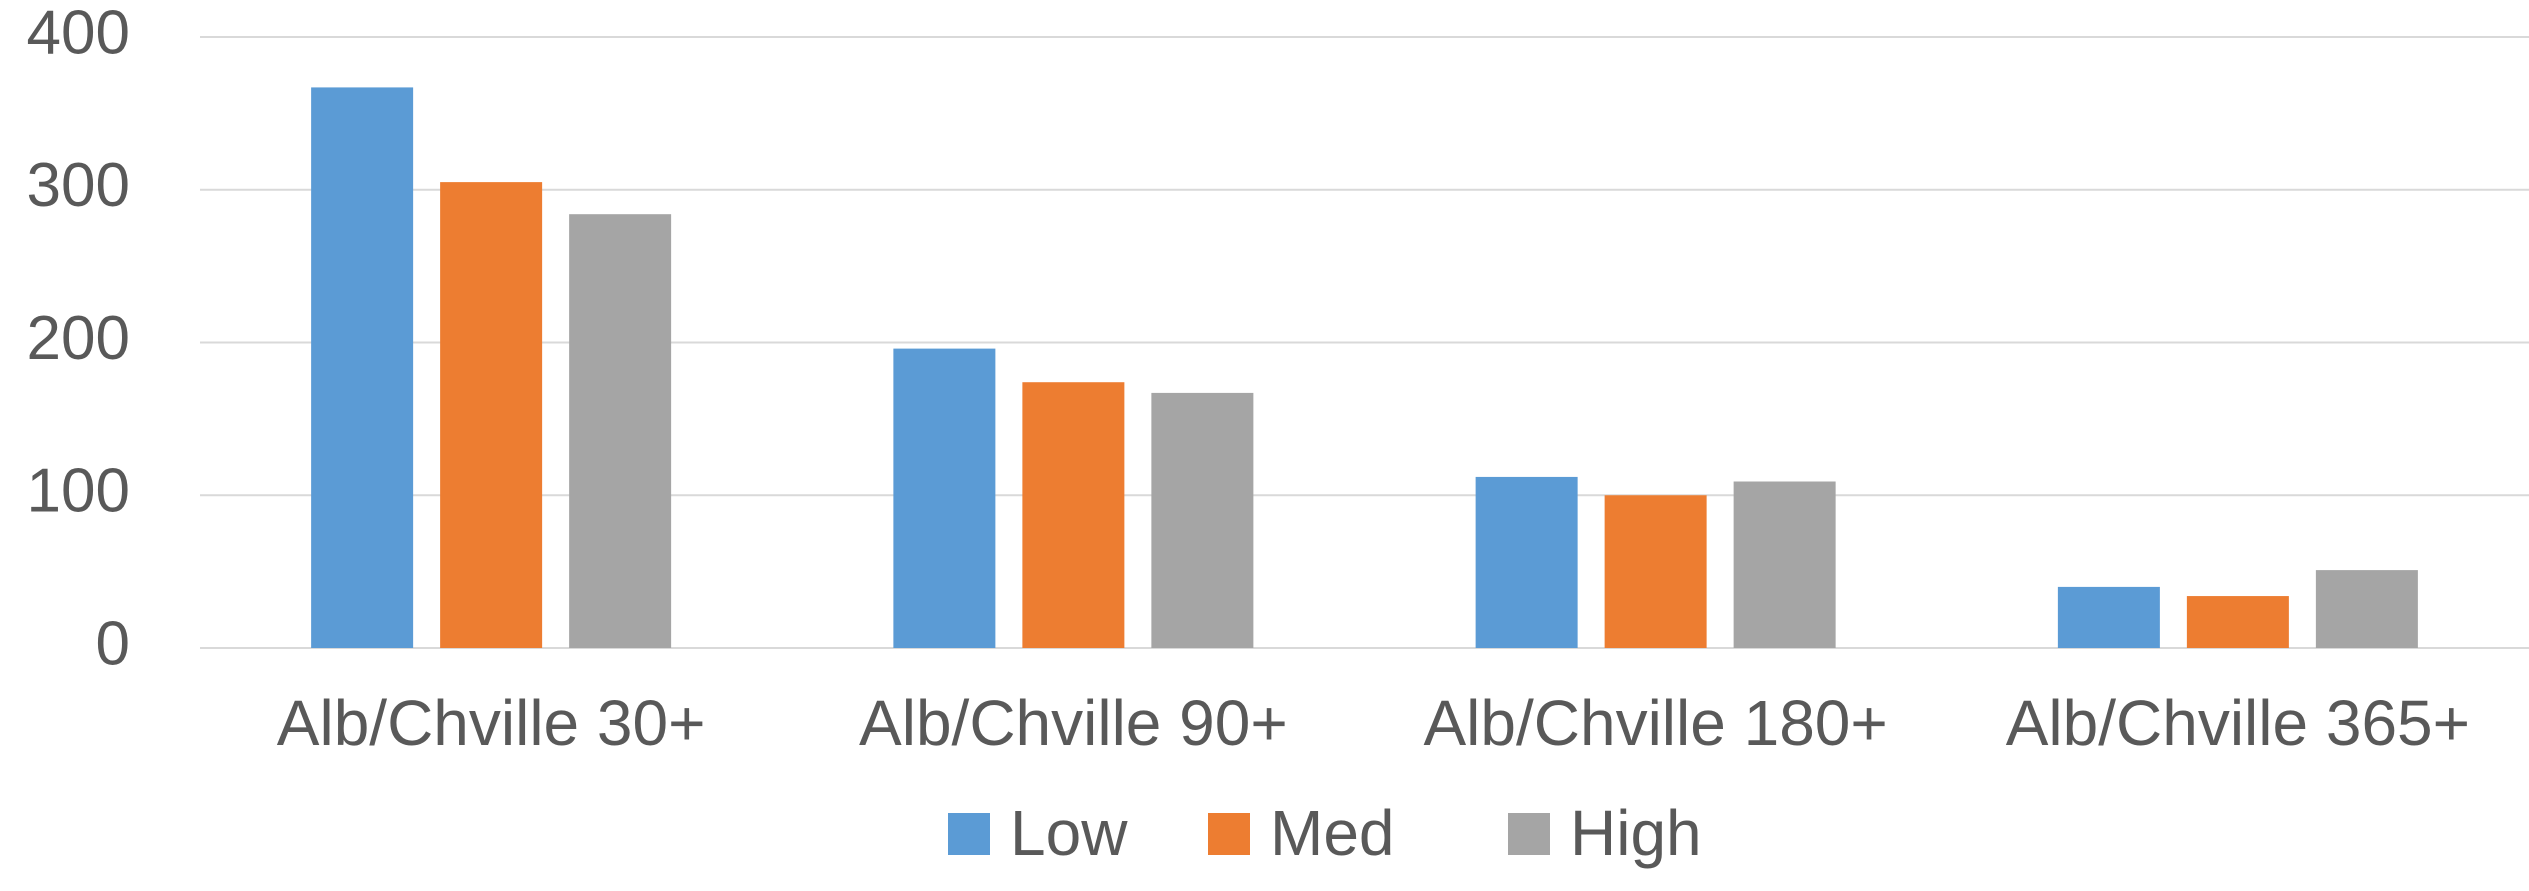  I want to click on x-category-label: Alb/Chville 30+, so click(491, 723).